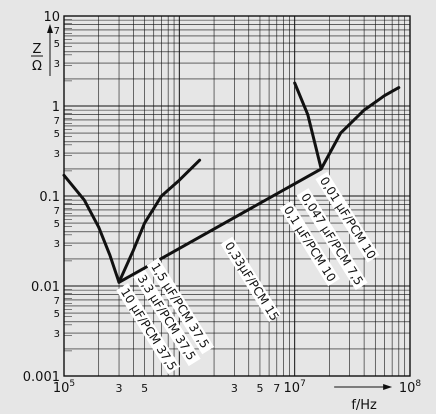 This screenshot has height=414, width=436. I want to click on y-axis-label-numerator: Z, so click(37, 49).